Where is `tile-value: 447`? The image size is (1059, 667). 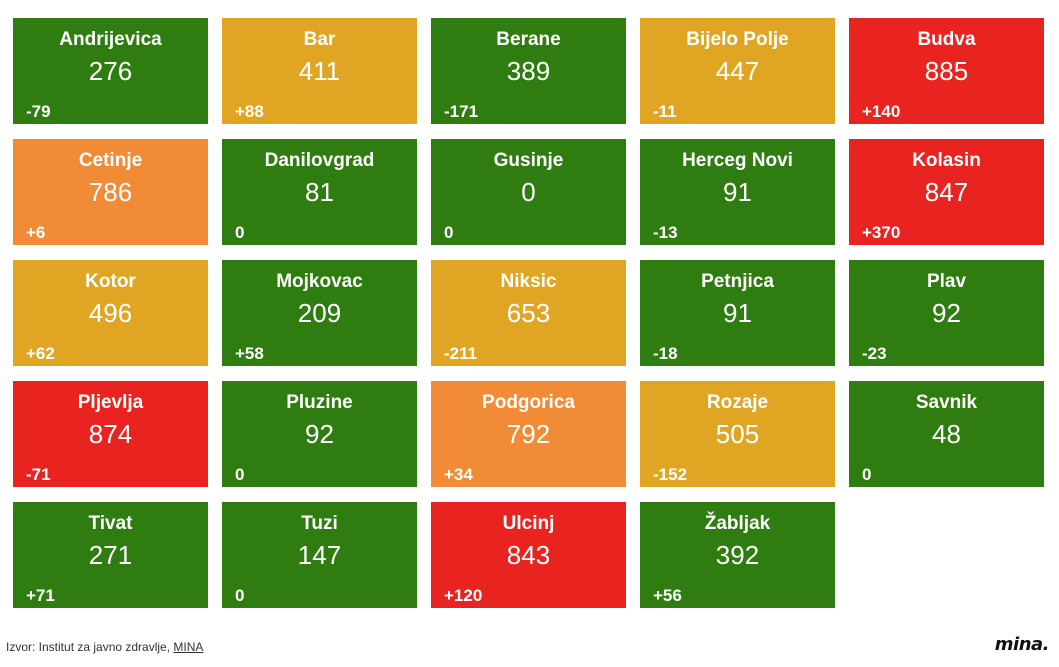 tile-value: 447 is located at coordinates (737, 71).